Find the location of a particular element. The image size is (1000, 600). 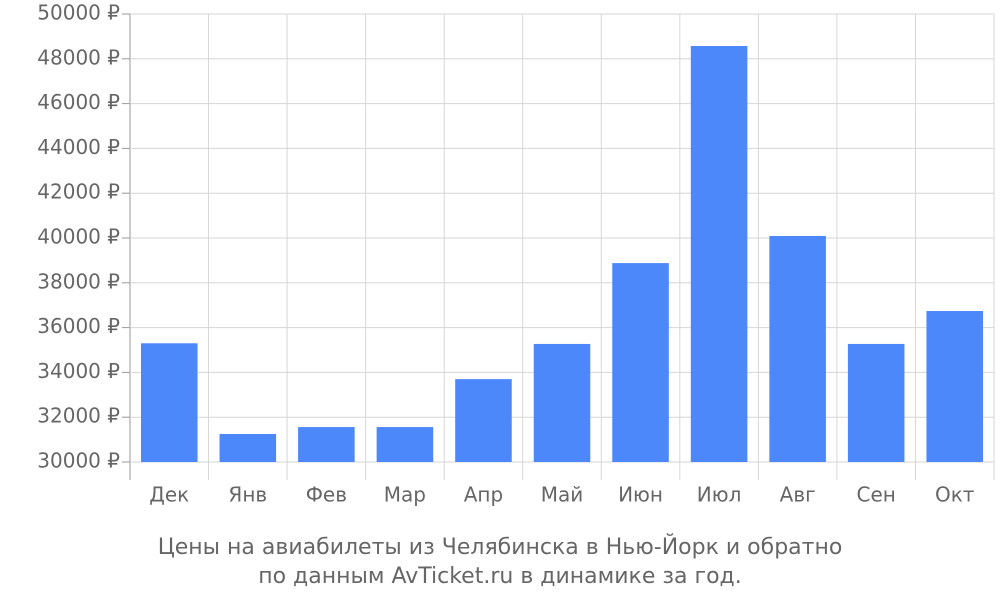

y-tick-label: 46000 ₽ is located at coordinates (78, 102).